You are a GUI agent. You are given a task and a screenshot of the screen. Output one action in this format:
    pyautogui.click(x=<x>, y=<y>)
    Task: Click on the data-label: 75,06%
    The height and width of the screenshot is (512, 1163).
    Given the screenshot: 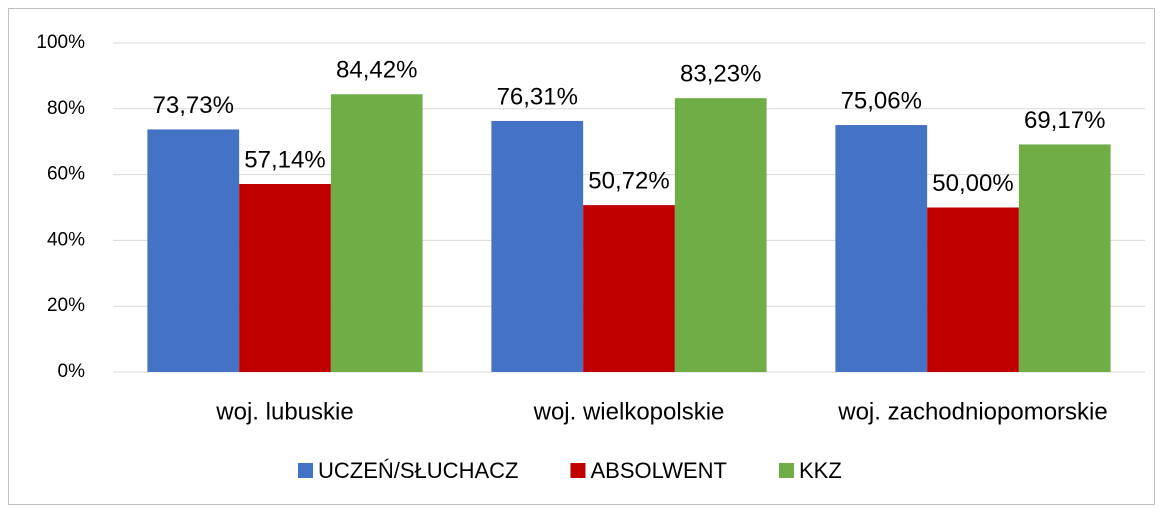 What is the action you would take?
    pyautogui.click(x=881, y=100)
    